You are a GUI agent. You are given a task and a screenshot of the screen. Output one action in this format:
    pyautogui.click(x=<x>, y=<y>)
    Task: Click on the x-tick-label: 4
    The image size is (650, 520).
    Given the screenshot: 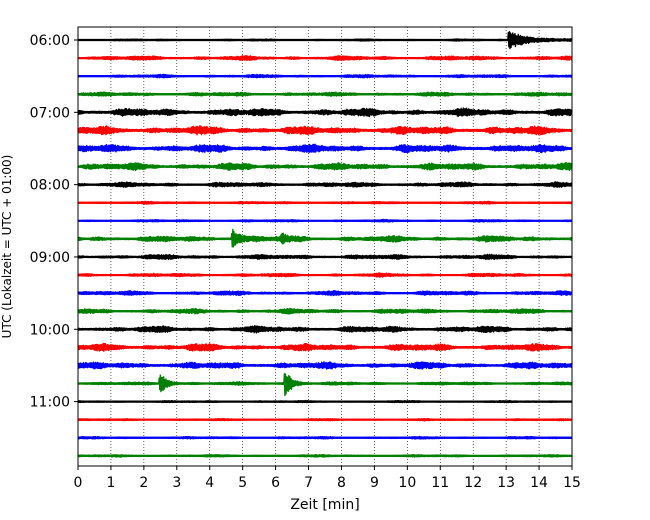 What is the action you would take?
    pyautogui.click(x=209, y=483)
    